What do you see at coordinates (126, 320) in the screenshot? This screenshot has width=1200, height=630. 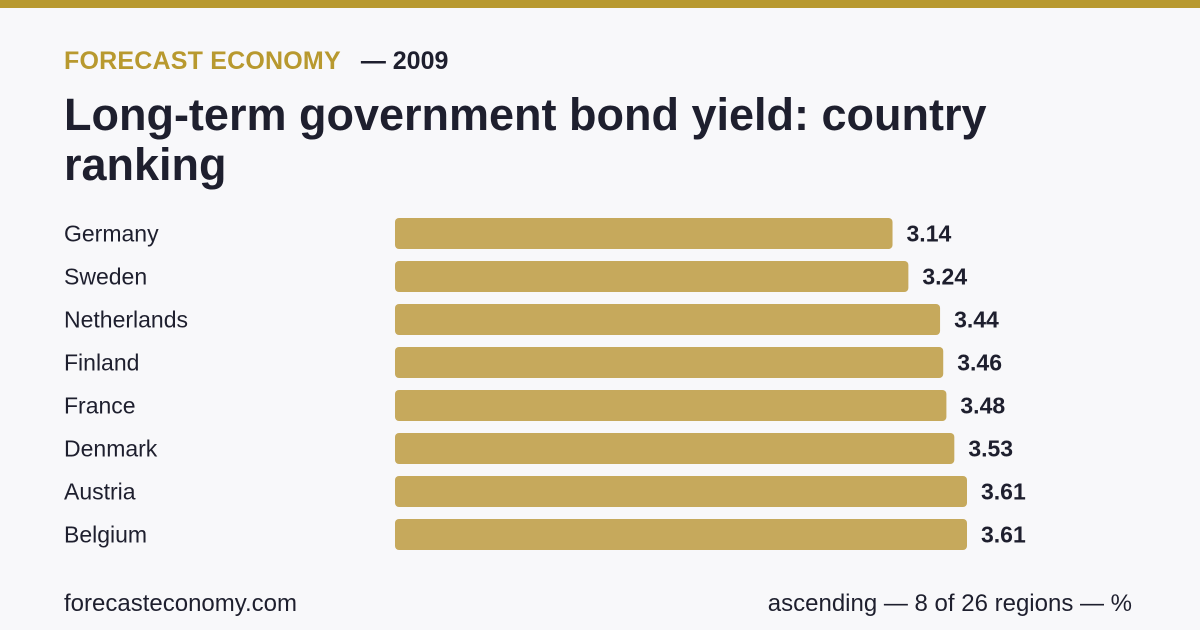 I see `category-label: Netherlands` at bounding box center [126, 320].